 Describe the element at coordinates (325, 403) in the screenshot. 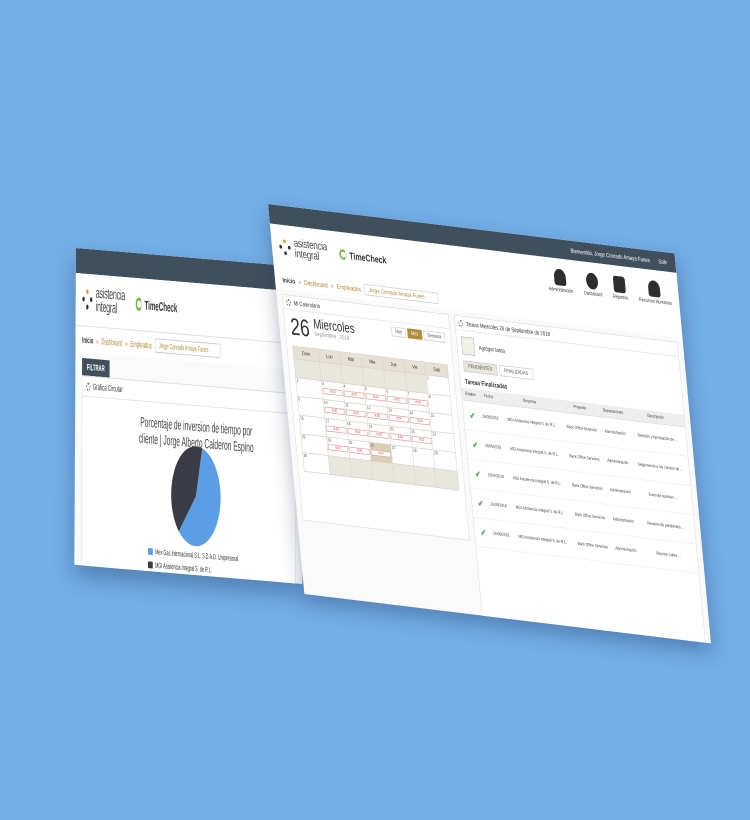

I see `day-number: 10` at that location.